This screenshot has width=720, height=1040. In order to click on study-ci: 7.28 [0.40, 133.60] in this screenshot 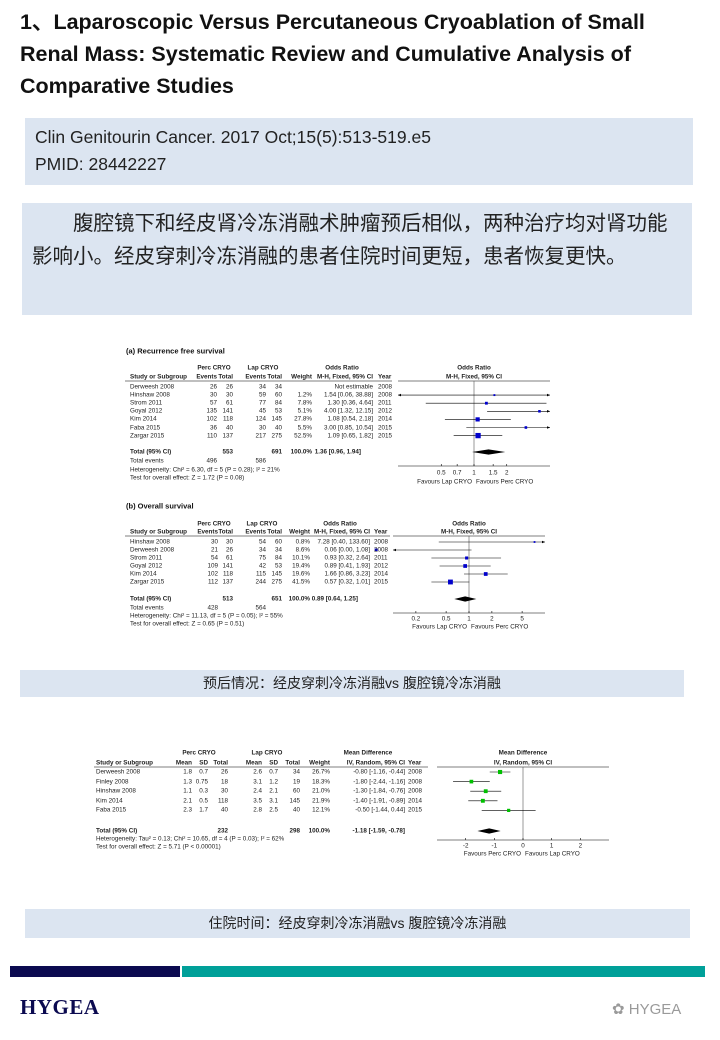, I will do `click(343, 542)`.